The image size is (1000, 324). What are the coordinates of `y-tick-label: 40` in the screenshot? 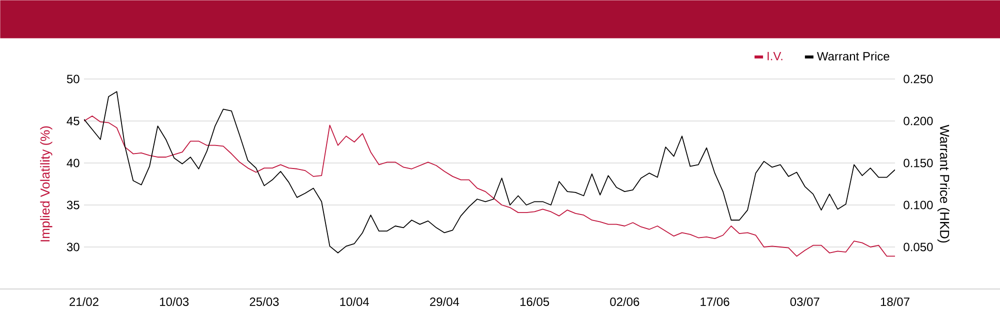 It's located at (73, 163).